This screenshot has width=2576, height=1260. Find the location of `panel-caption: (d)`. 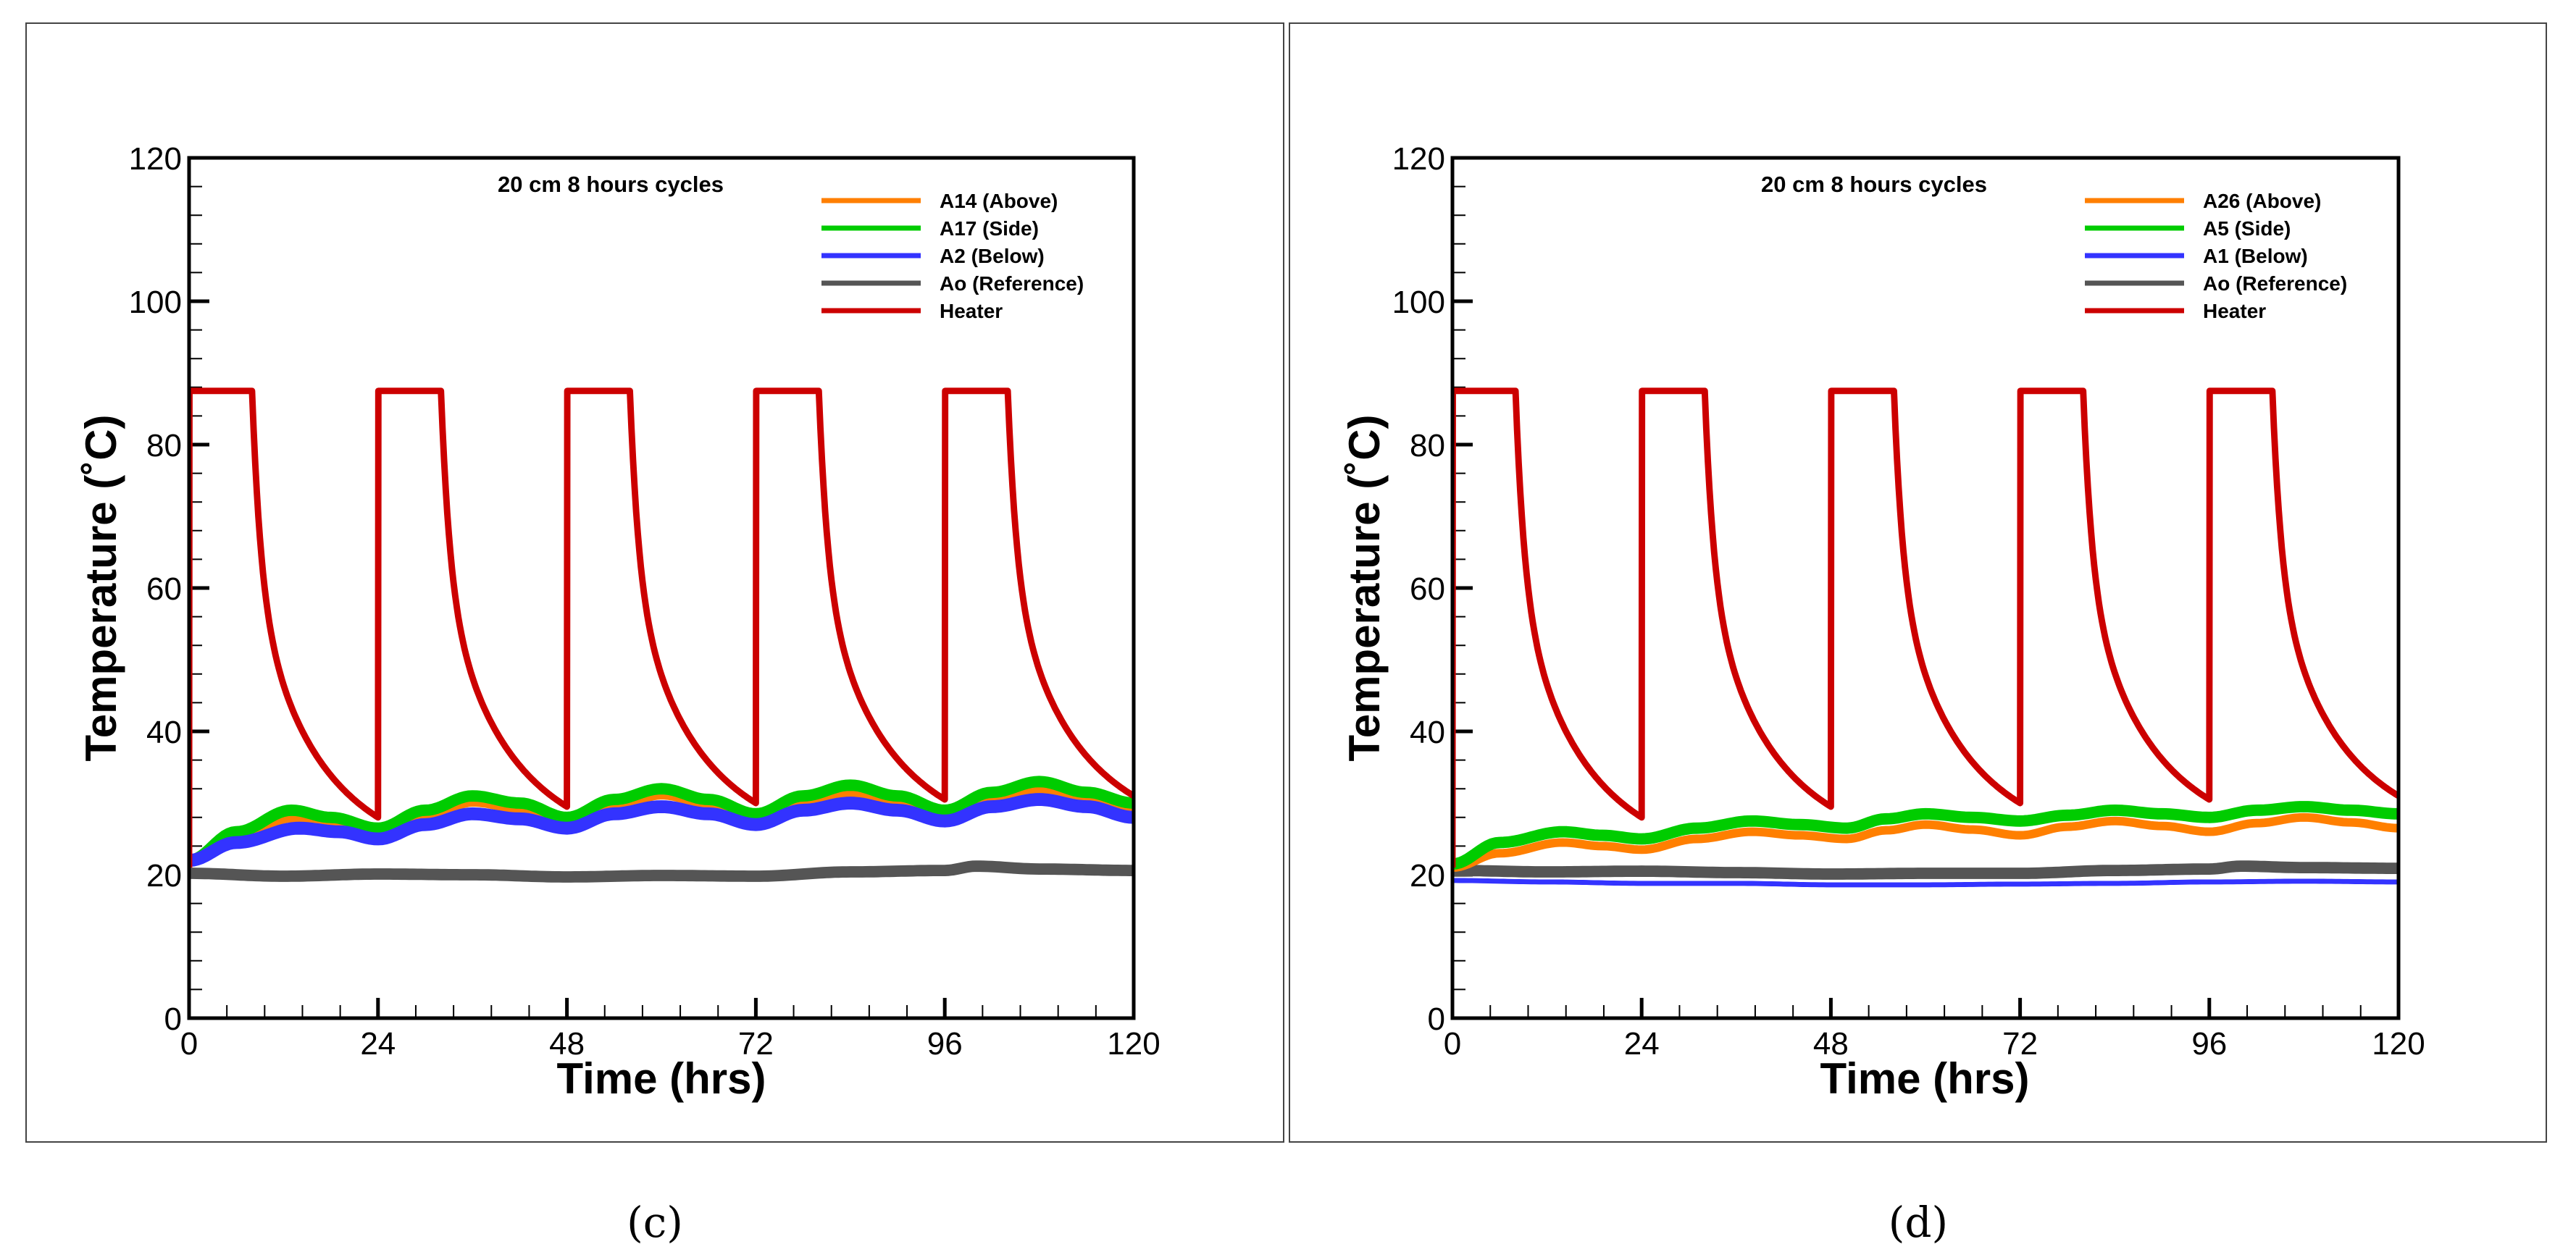

panel-caption: (d) is located at coordinates (1918, 1222).